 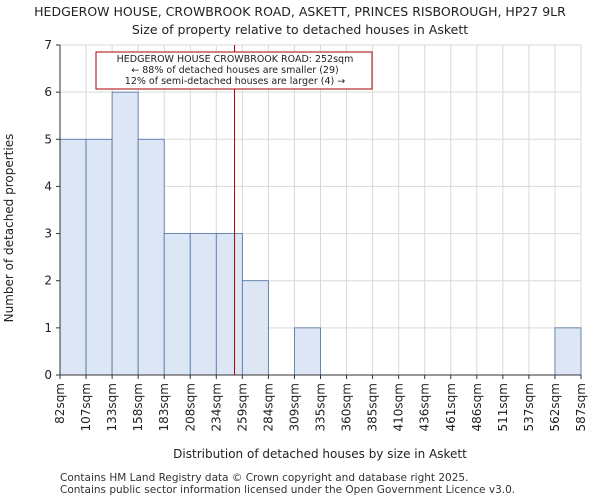 I want to click on y-tick-label: 7, so click(x=48, y=45).